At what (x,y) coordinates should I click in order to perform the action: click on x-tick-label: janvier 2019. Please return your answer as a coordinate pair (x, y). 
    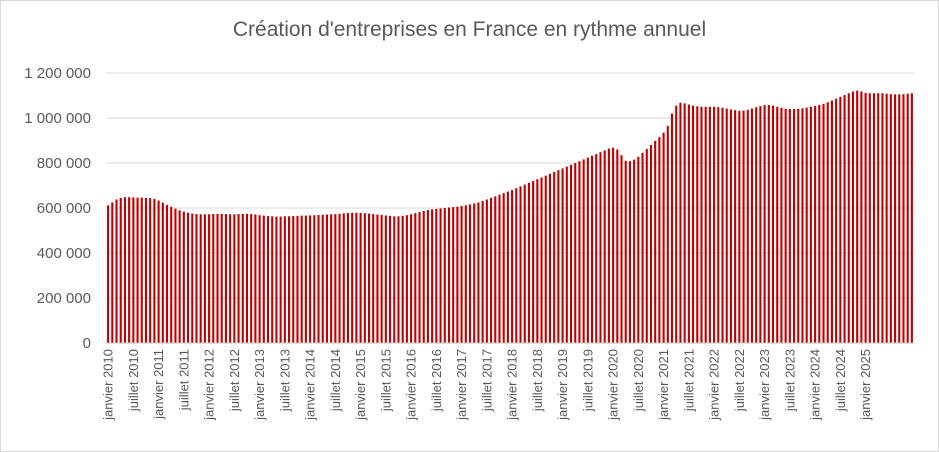
    Looking at the image, I should click on (562, 385).